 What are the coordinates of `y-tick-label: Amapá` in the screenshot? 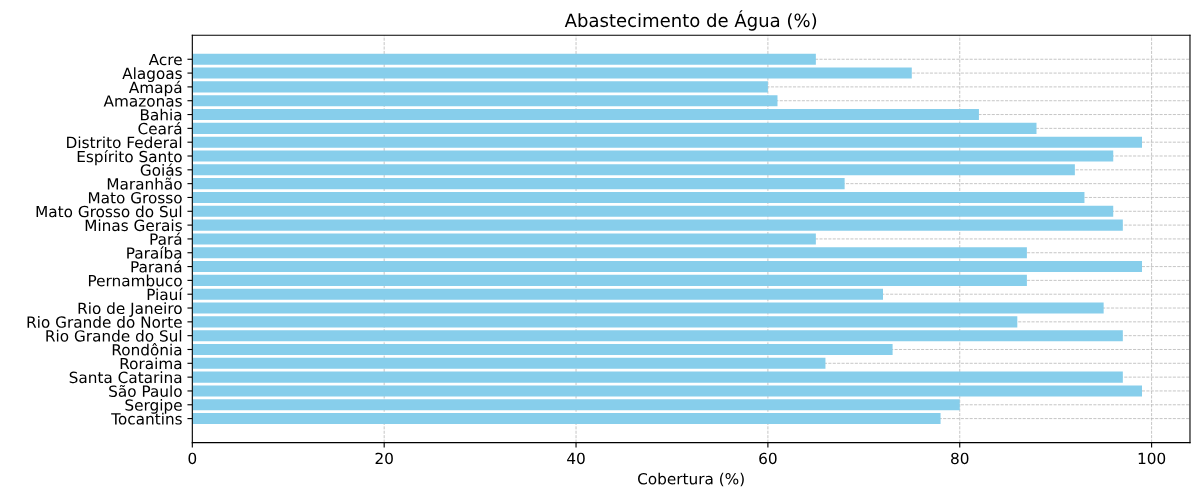 It's located at (155, 88).